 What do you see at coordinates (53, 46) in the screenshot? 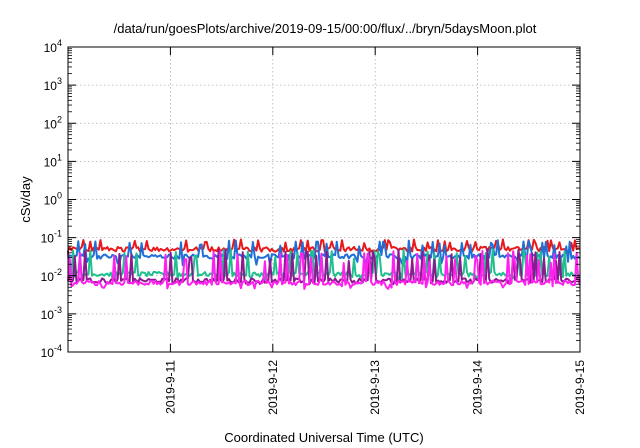
I see `y-tick-label: 10⁴` at bounding box center [53, 46].